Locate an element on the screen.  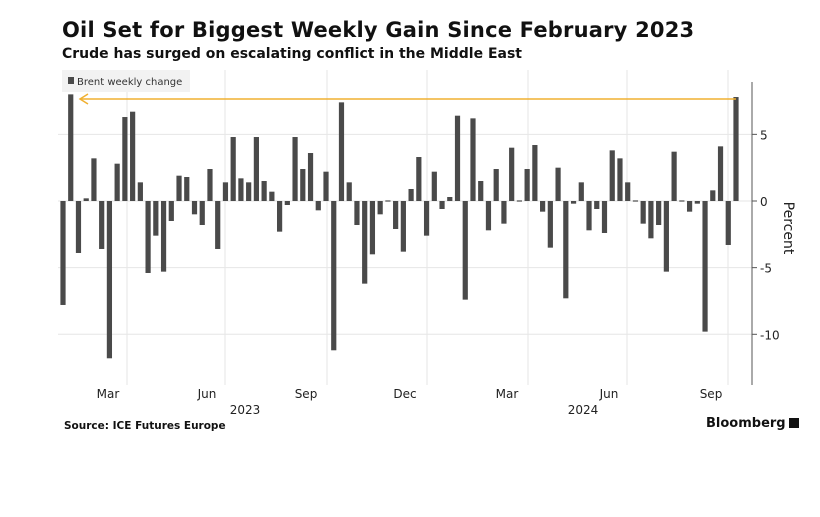
y-tick-label: -5 is located at coordinates (766, 269).